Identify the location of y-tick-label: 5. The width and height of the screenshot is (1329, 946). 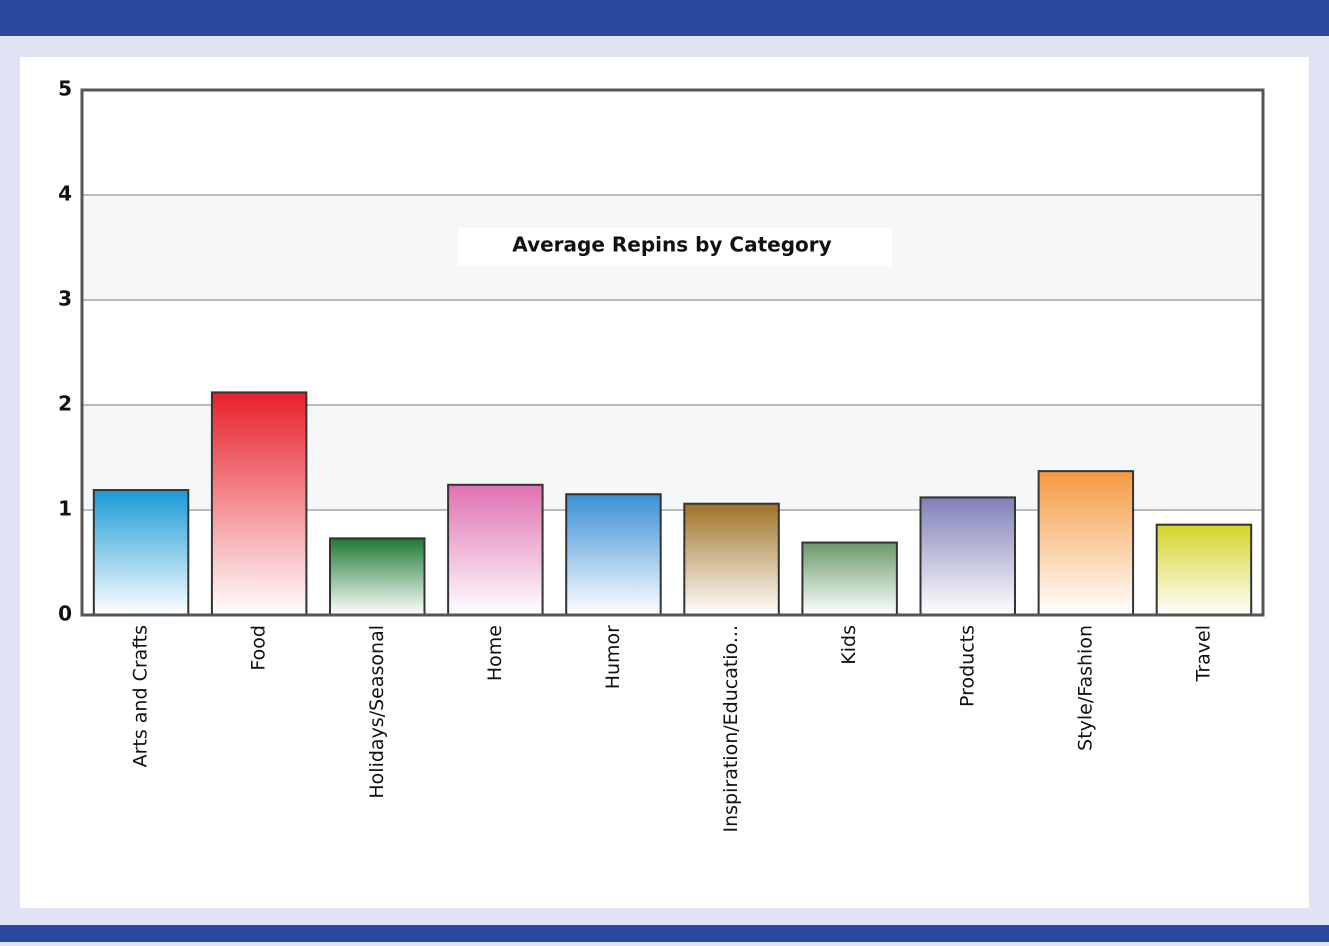
(65, 89).